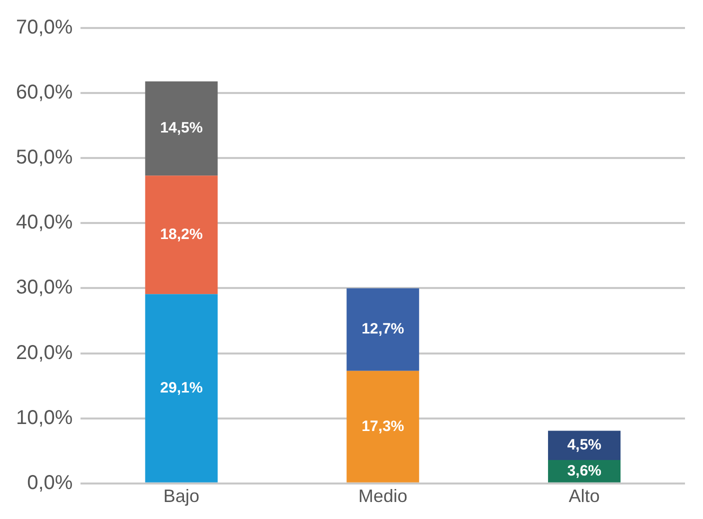  Describe the element at coordinates (50, 483) in the screenshot. I see `y-tick-label: 0,0%` at that location.